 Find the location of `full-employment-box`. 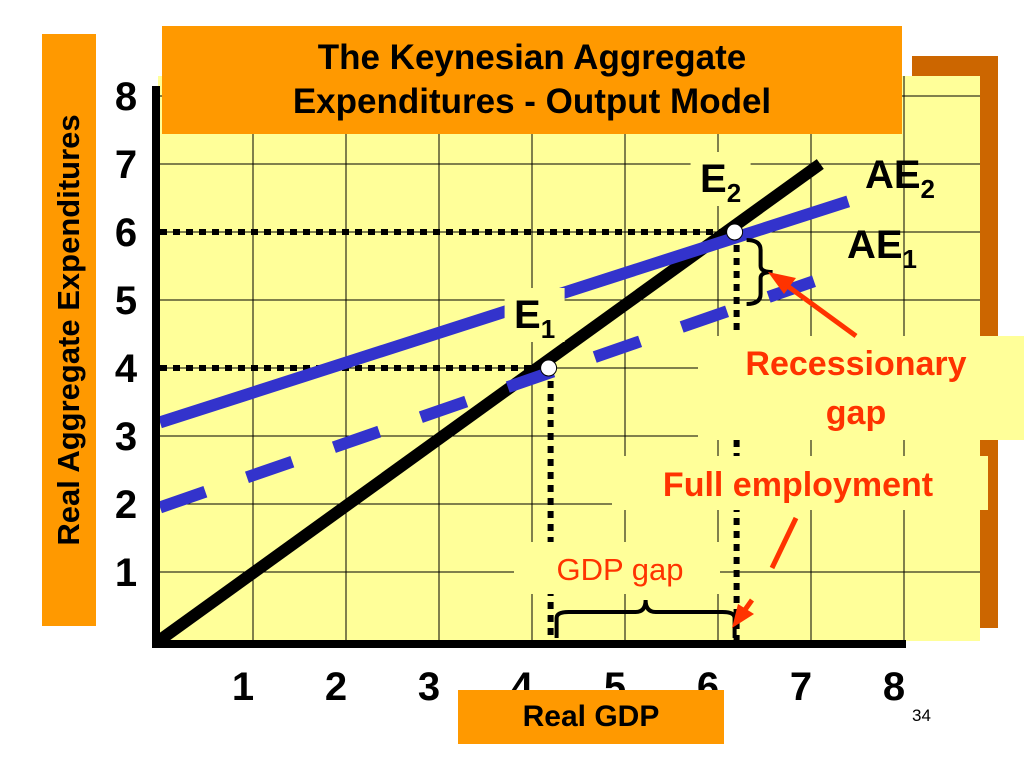

full-employment-box is located at coordinates (800, 483).